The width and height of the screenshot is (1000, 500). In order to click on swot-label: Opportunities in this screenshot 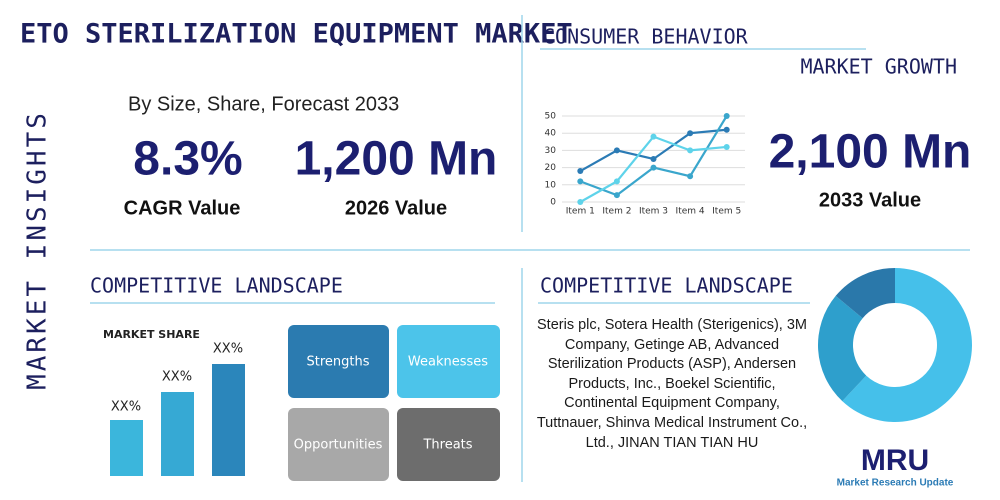, I will do `click(338, 445)`.